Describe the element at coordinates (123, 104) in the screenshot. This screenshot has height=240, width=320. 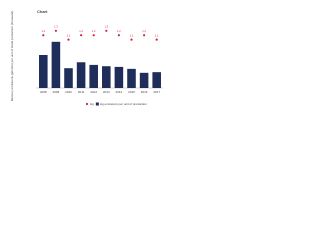
I see `legend-label: Hg emissions per unit of production` at that location.